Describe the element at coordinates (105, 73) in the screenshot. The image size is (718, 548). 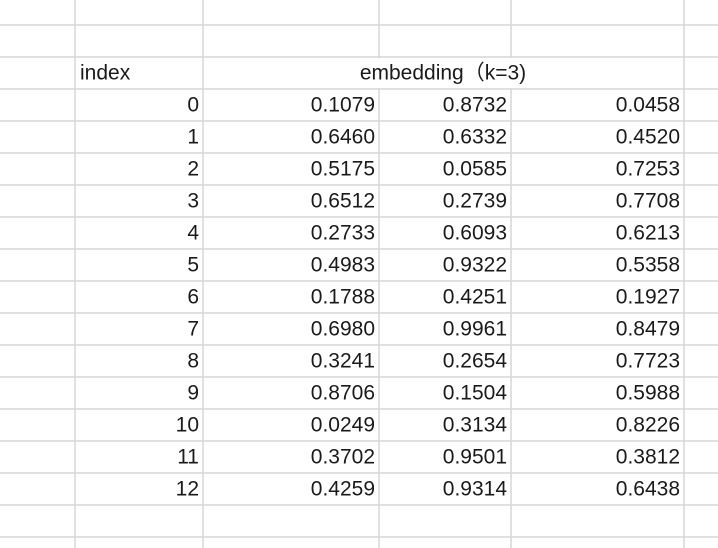
I see `index-header: index` at that location.